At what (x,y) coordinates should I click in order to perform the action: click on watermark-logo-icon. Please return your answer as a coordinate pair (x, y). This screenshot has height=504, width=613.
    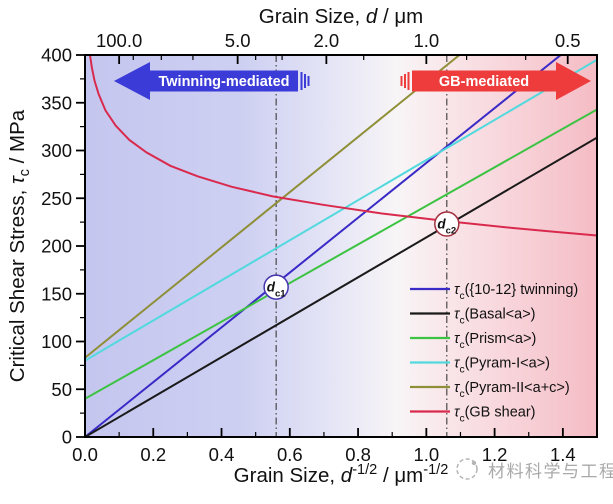
    Looking at the image, I should click on (467, 469).